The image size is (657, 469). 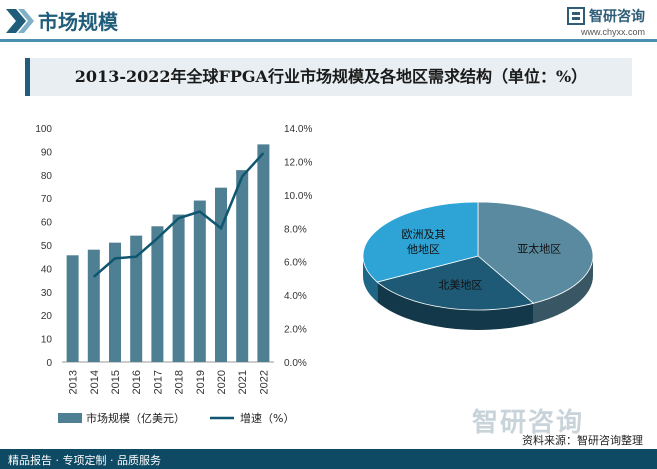 I want to click on y-right-tick-label: 2.0%, so click(x=295, y=330).